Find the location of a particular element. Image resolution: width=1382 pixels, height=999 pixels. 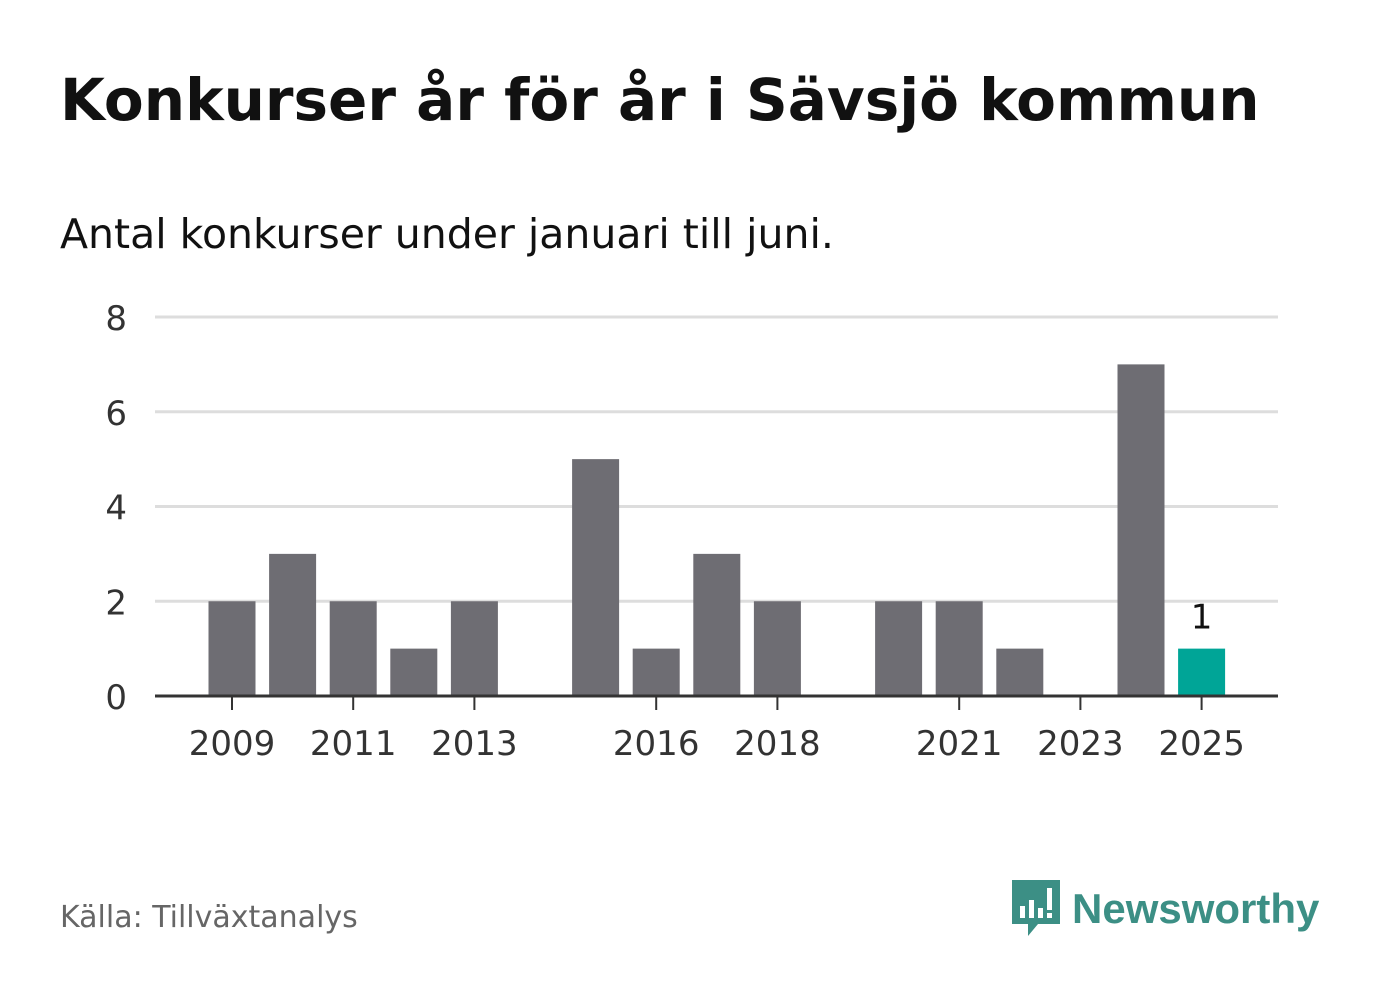

bar-2021 is located at coordinates (959, 648).